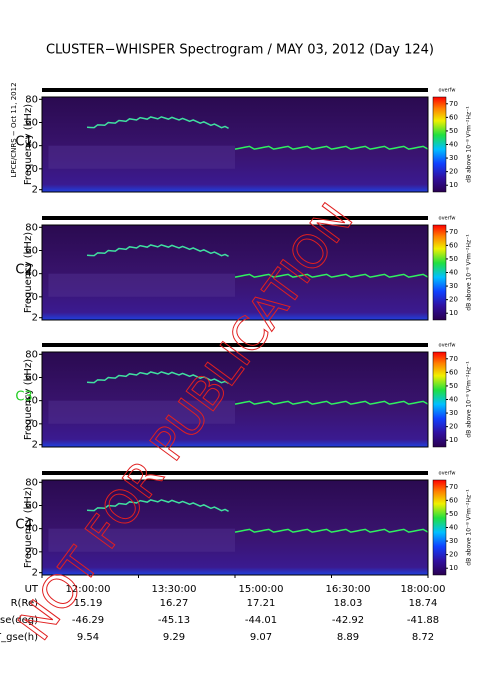 Image resolution: width=479 pixels, height=678 pixels. Describe the element at coordinates (423, 603) in the screenshot. I see `eph-value: 18.74` at that location.